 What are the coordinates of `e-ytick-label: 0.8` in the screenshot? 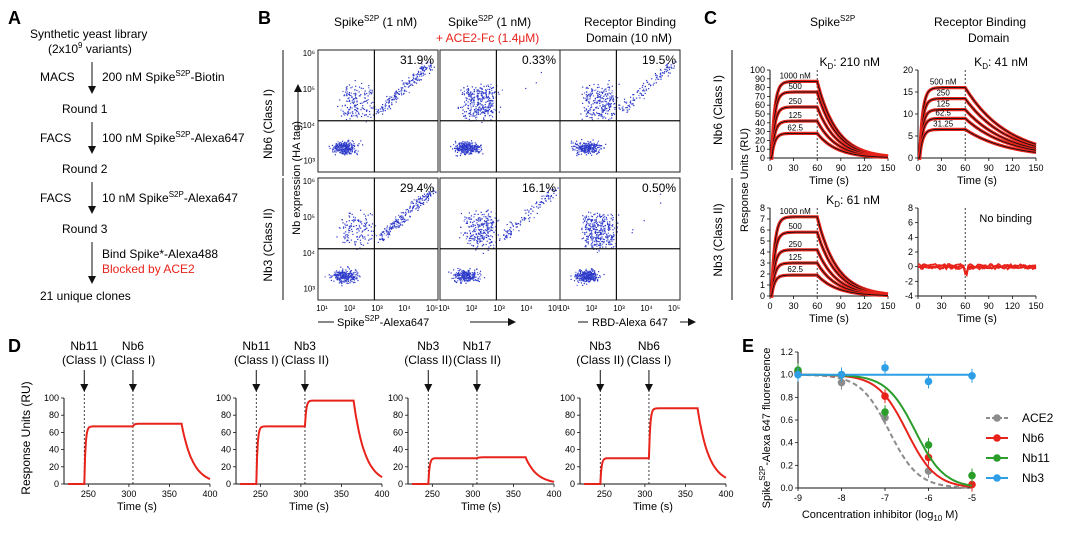 It's located at (786, 397).